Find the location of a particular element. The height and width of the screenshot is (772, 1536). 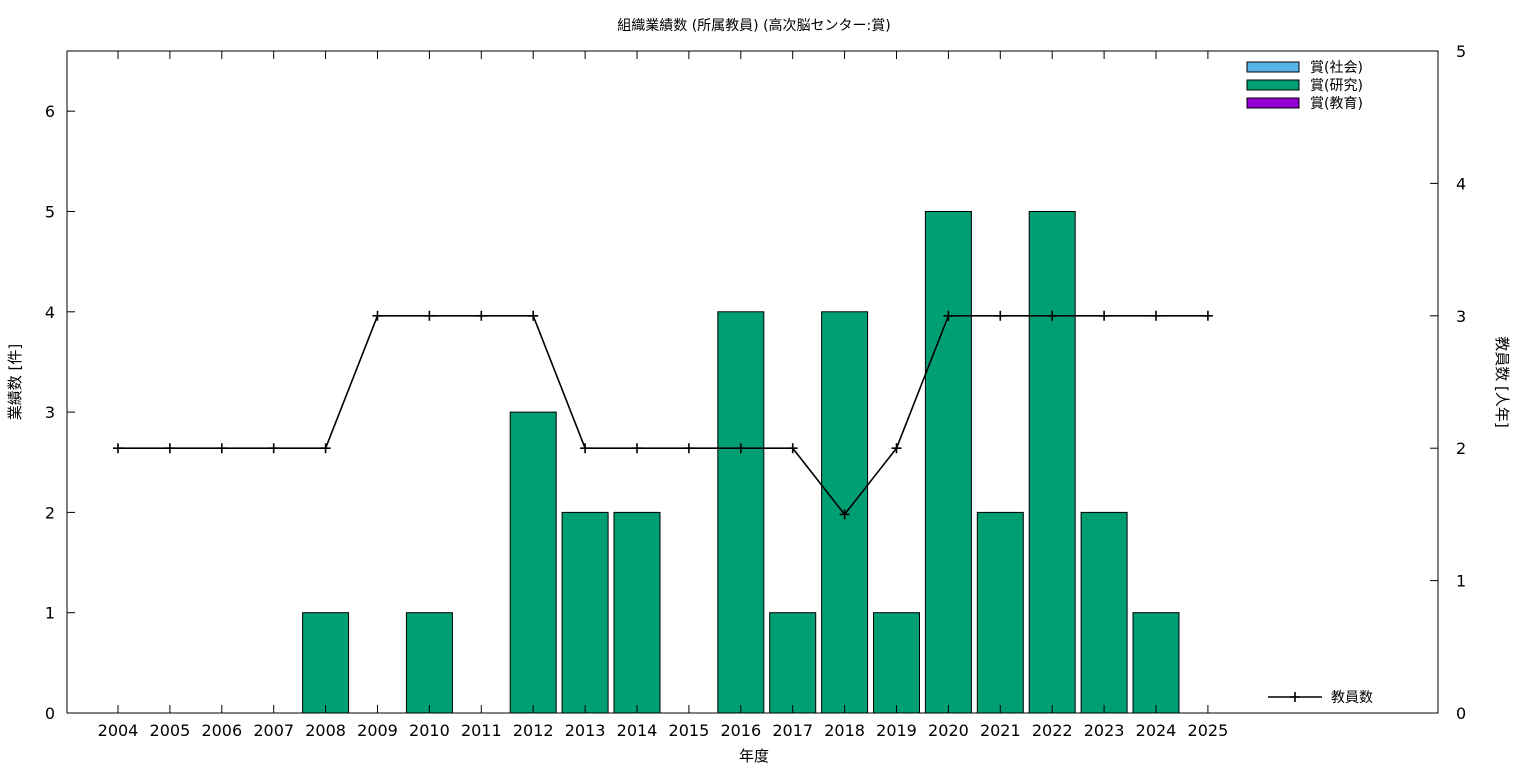

faculty-point-2025 is located at coordinates (1207, 315).